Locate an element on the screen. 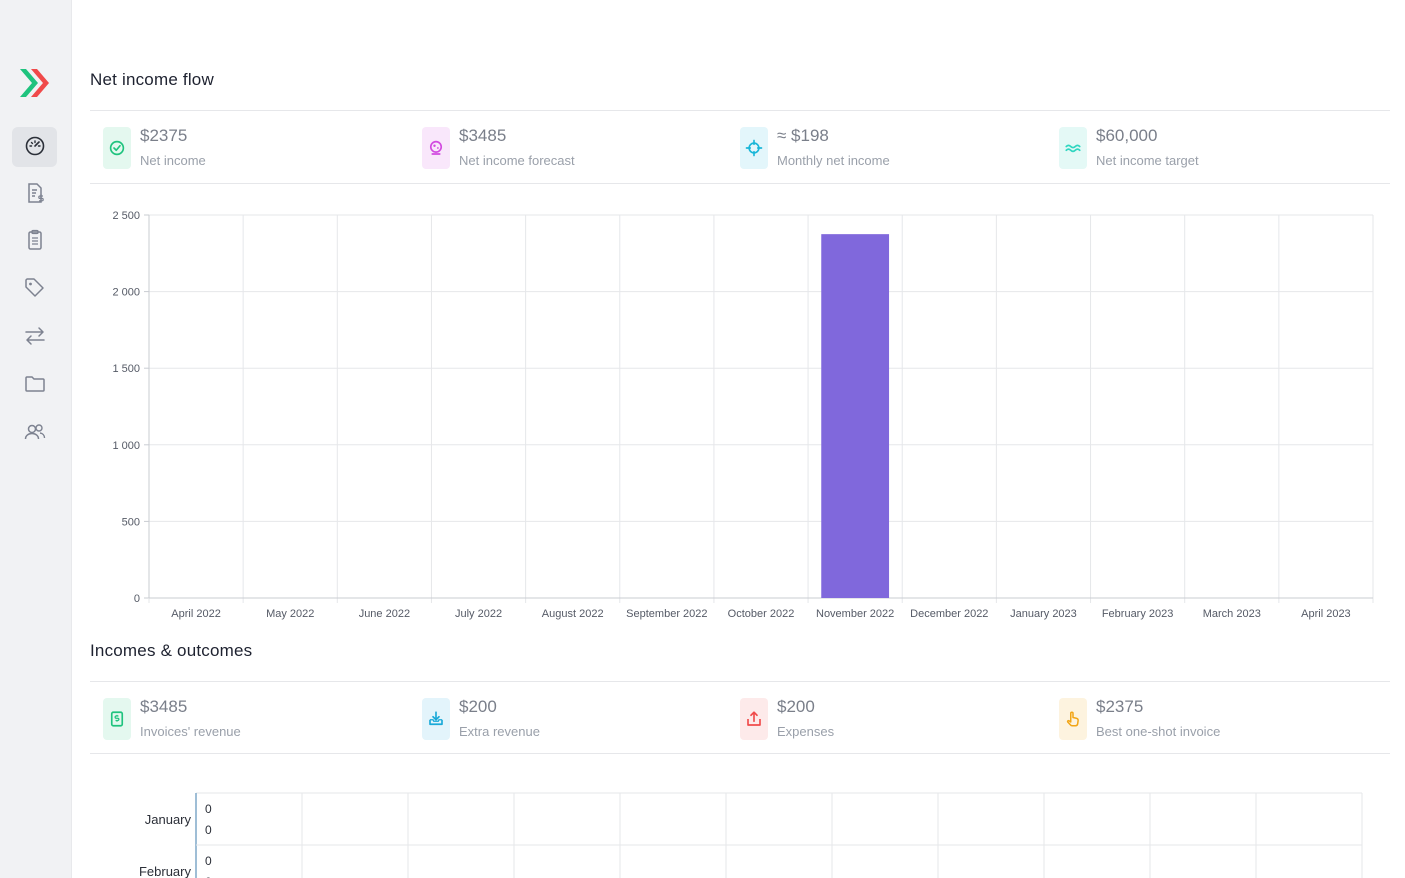 Image resolution: width=1405 pixels, height=878 pixels. stat-label: Extra revenue is located at coordinates (499, 731).